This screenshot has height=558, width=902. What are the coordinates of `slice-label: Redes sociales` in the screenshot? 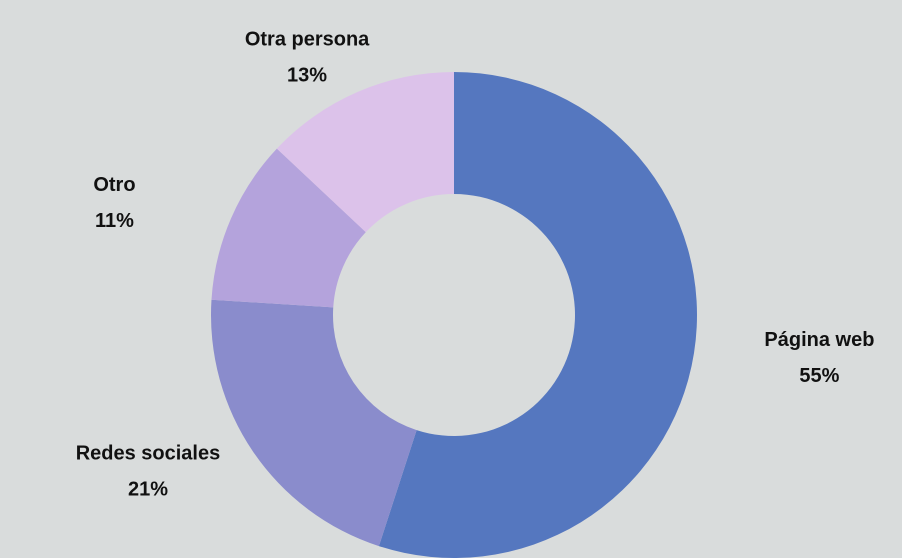 It's located at (148, 454).